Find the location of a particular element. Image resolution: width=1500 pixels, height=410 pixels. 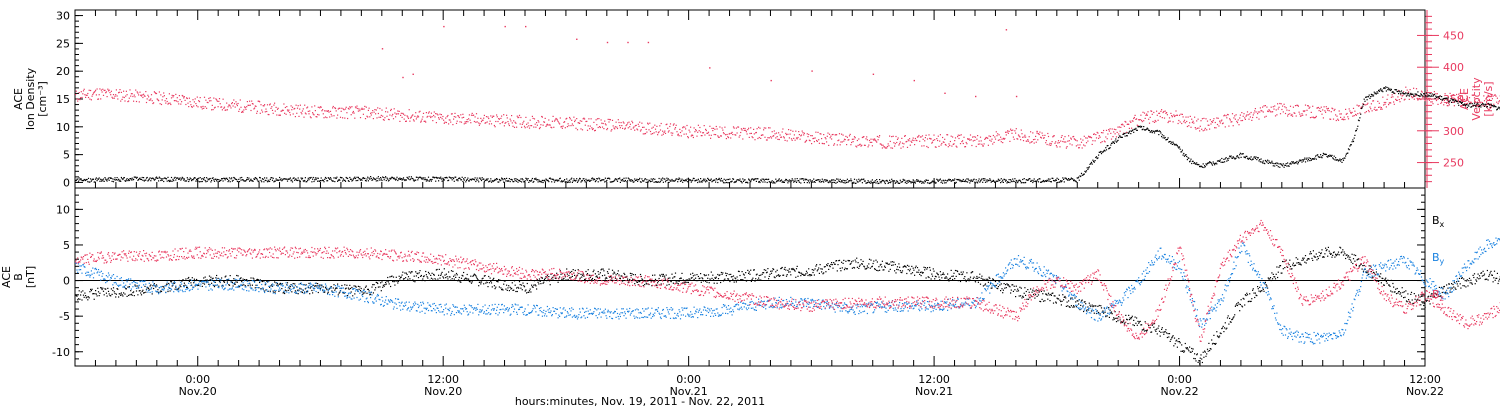

density-tick-label: 5 is located at coordinates (66, 155).